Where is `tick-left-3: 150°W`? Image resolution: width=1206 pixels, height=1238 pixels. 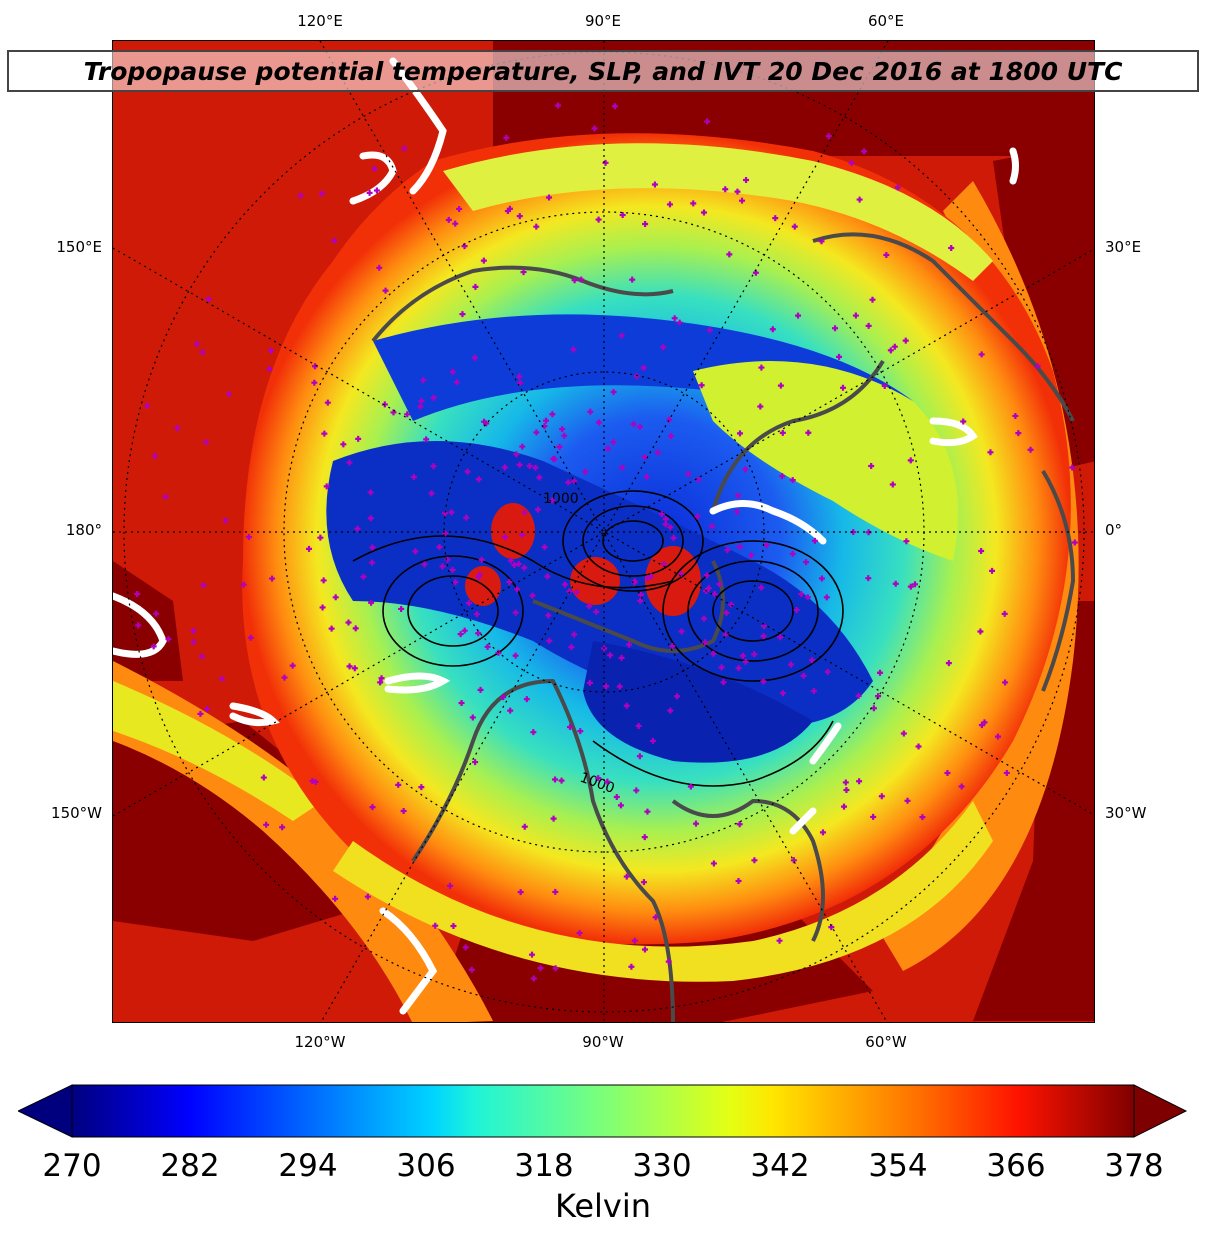
tick-left-3: 150°W is located at coordinates (76, 813).